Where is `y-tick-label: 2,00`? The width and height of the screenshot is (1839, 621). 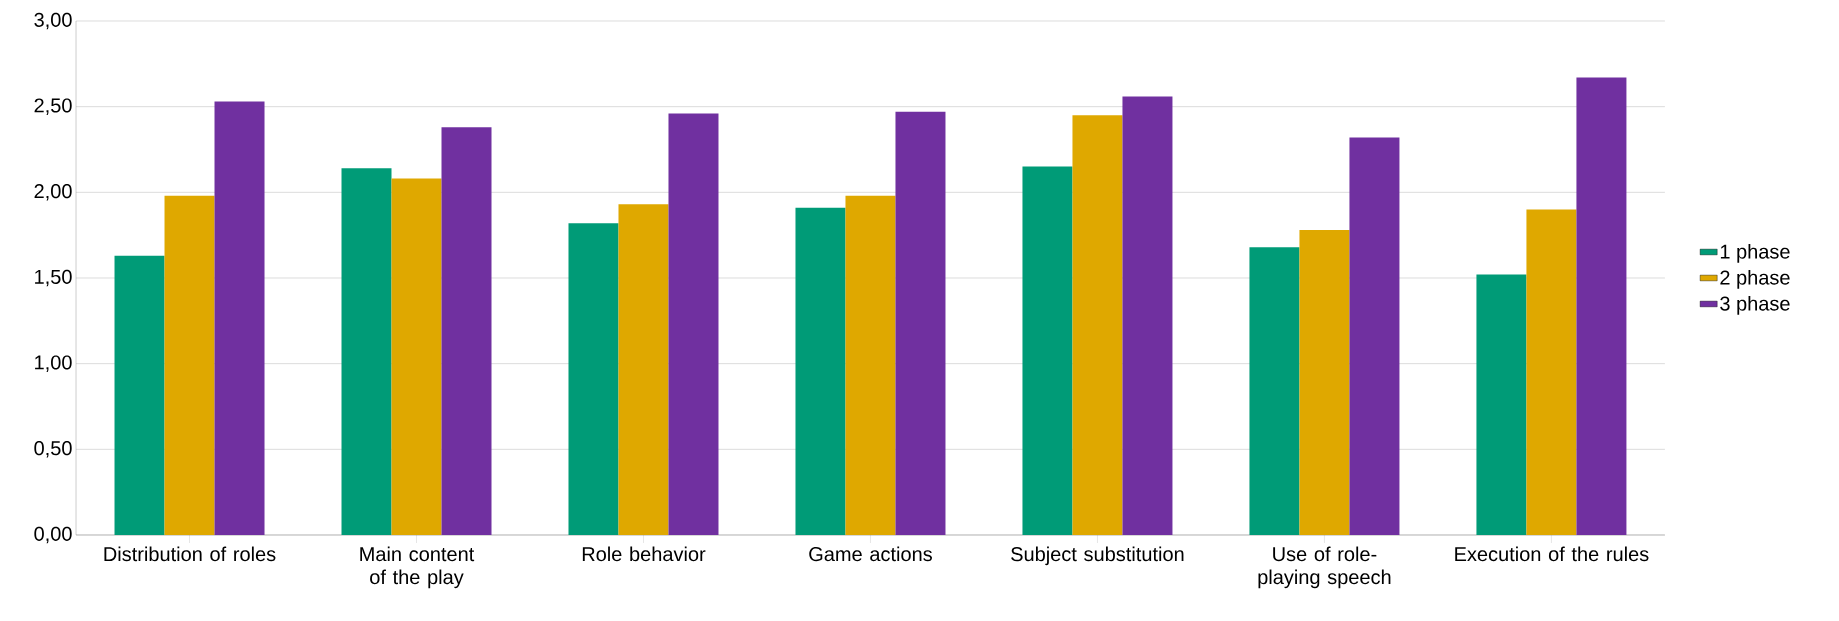 y-tick-label: 2,00 is located at coordinates (53, 192).